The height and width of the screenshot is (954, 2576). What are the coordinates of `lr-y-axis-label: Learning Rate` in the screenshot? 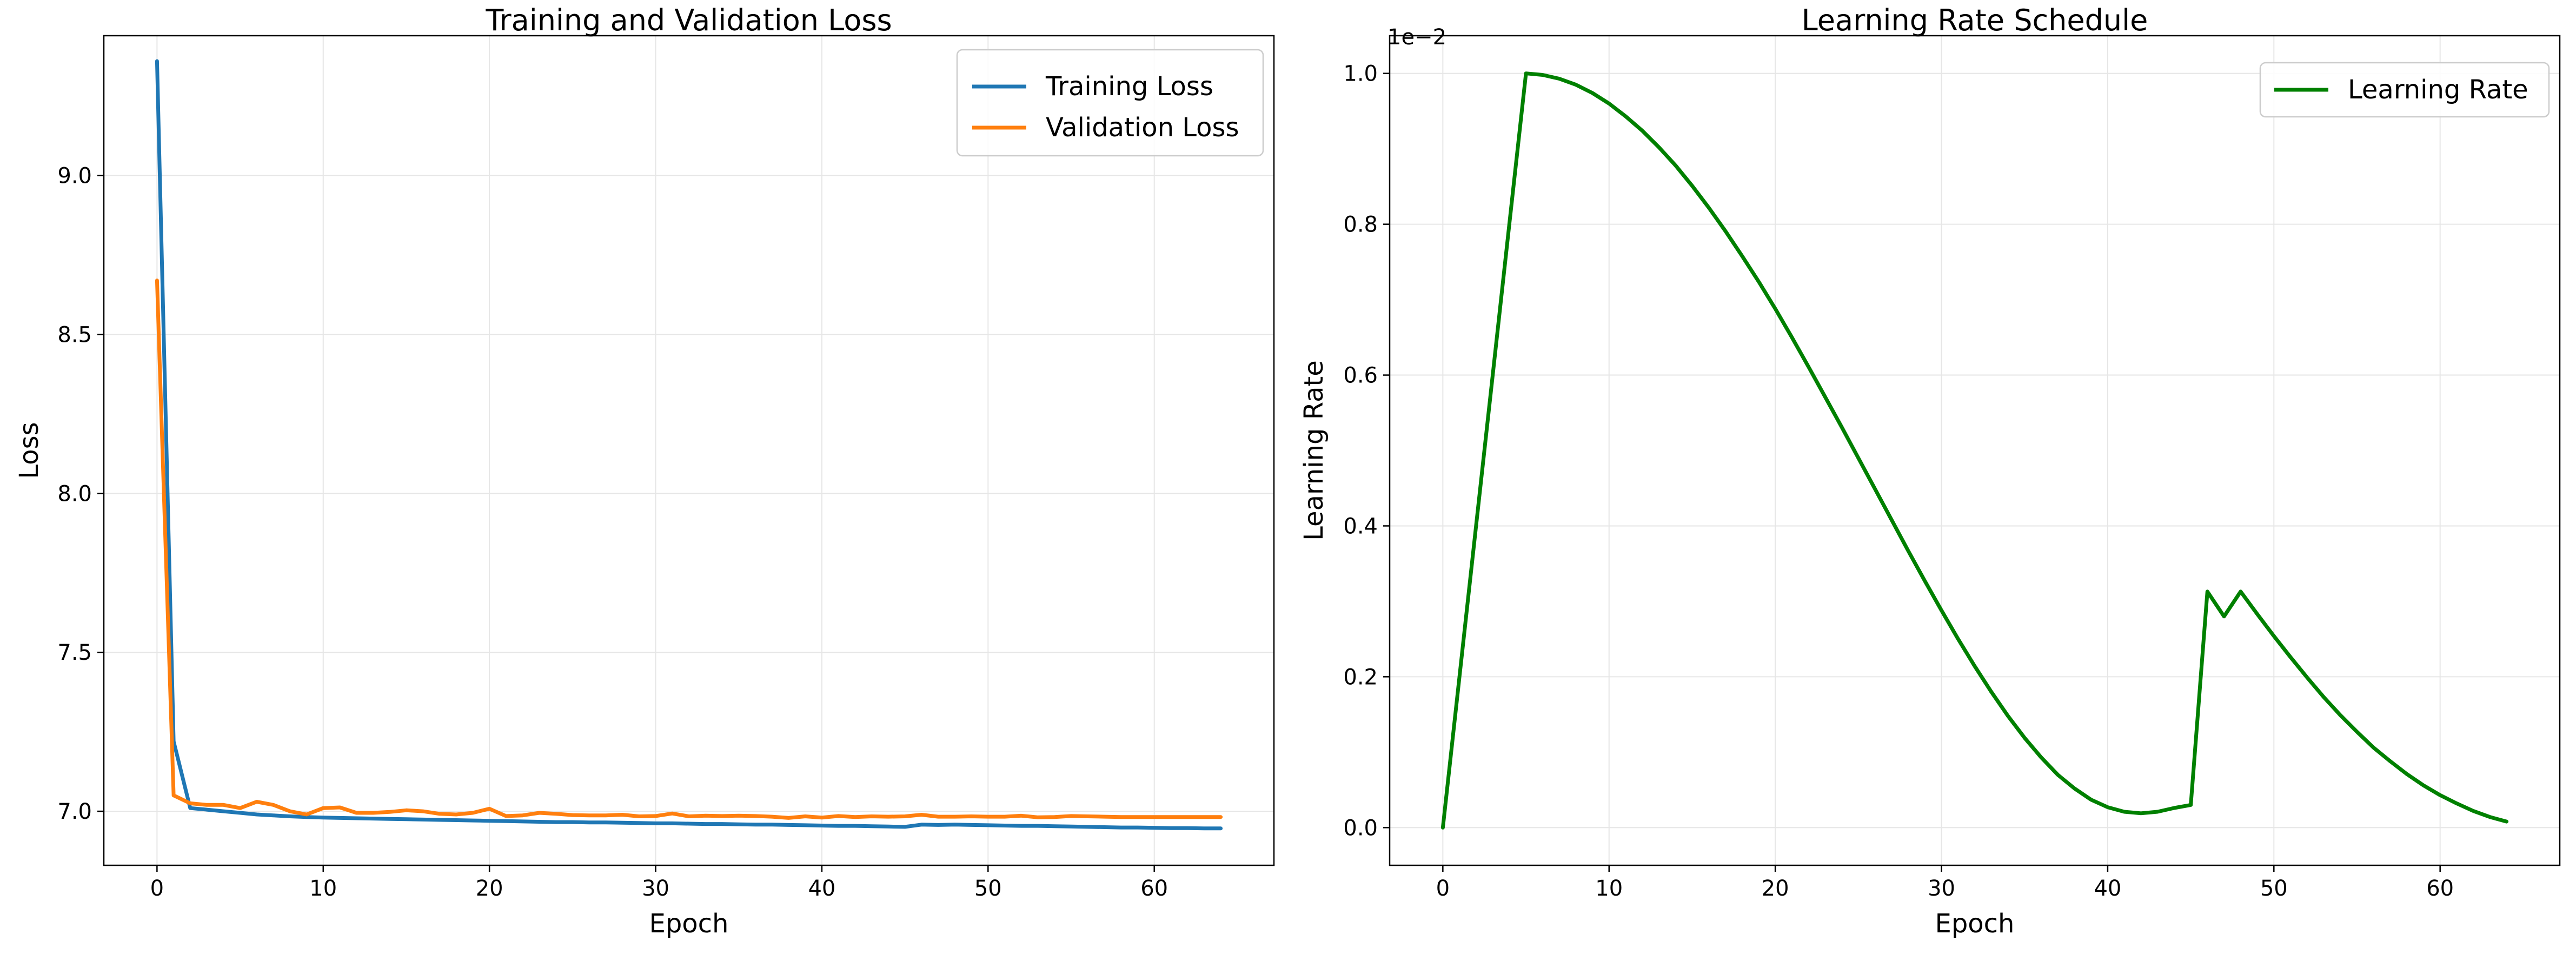 It's located at (1314, 451).